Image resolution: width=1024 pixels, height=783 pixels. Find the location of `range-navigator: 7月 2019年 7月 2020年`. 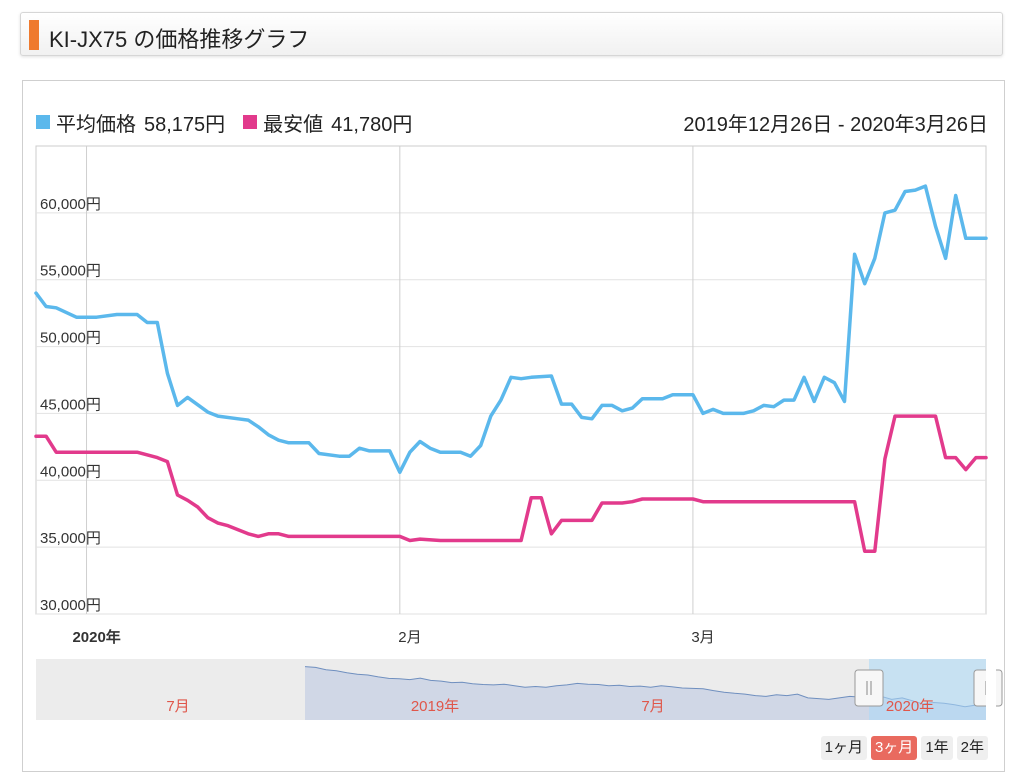

range-navigator: 7月 2019年 7月 2020年 is located at coordinates (519, 689).